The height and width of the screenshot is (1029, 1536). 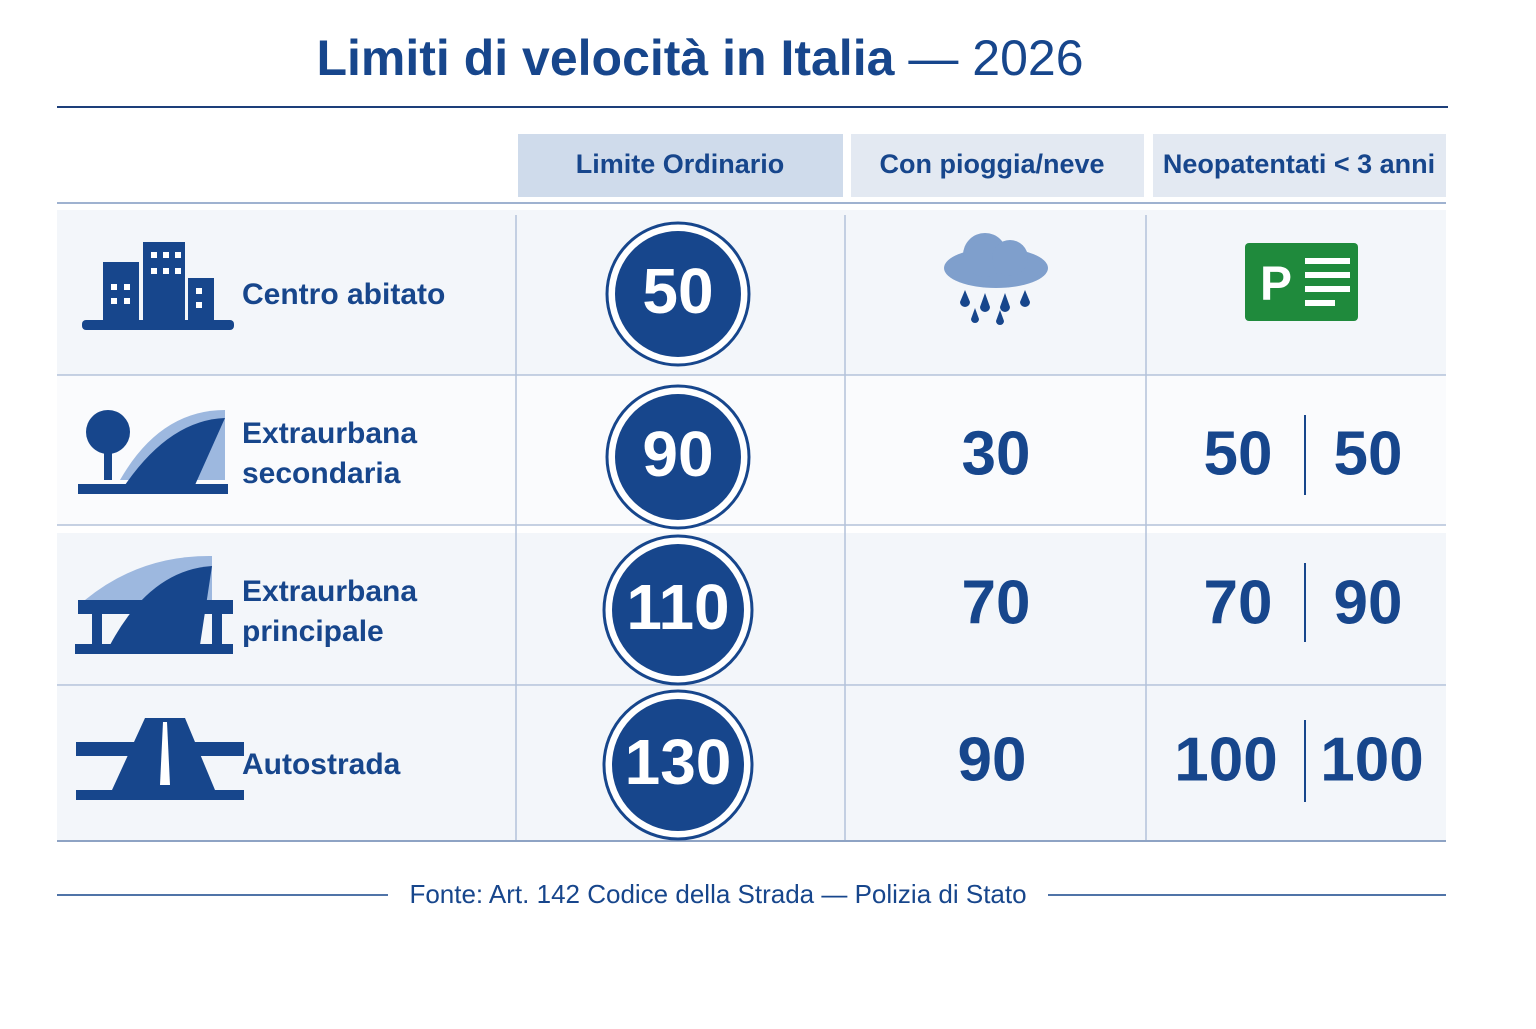 I want to click on city-icon, so click(x=158, y=286).